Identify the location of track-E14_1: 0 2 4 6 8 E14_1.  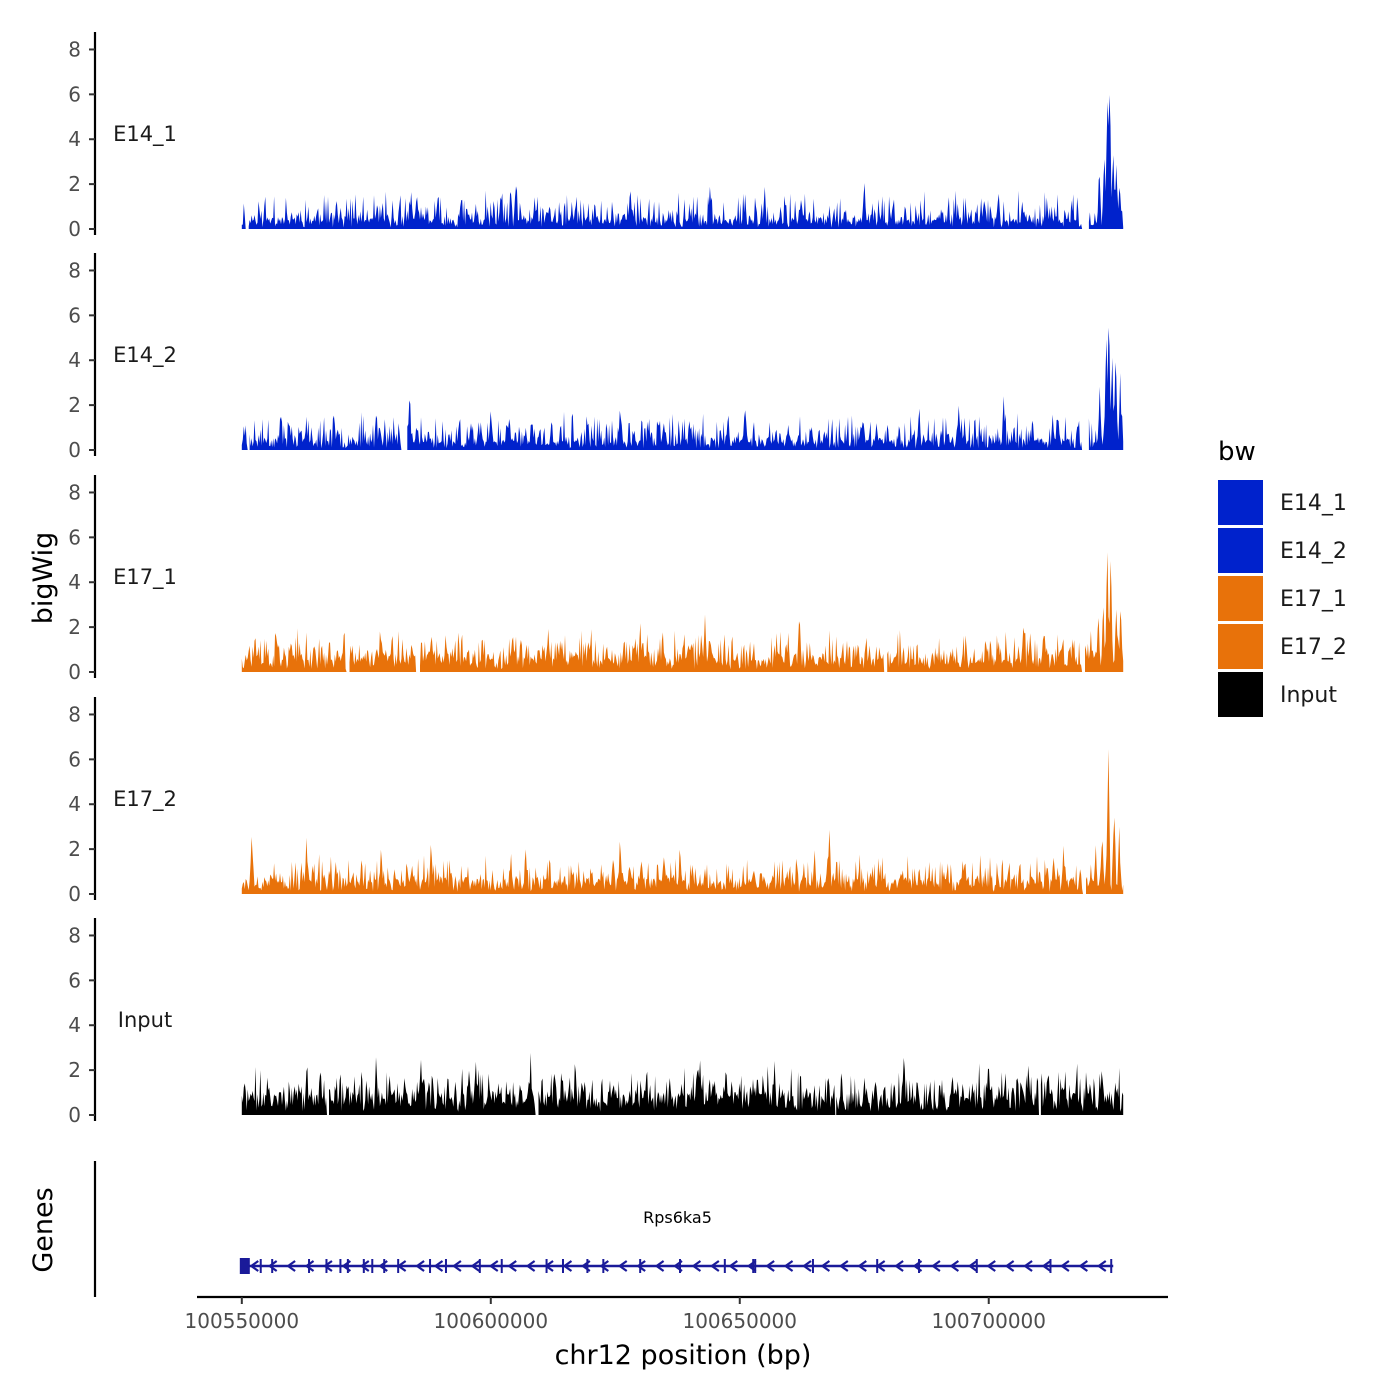
(596, 136).